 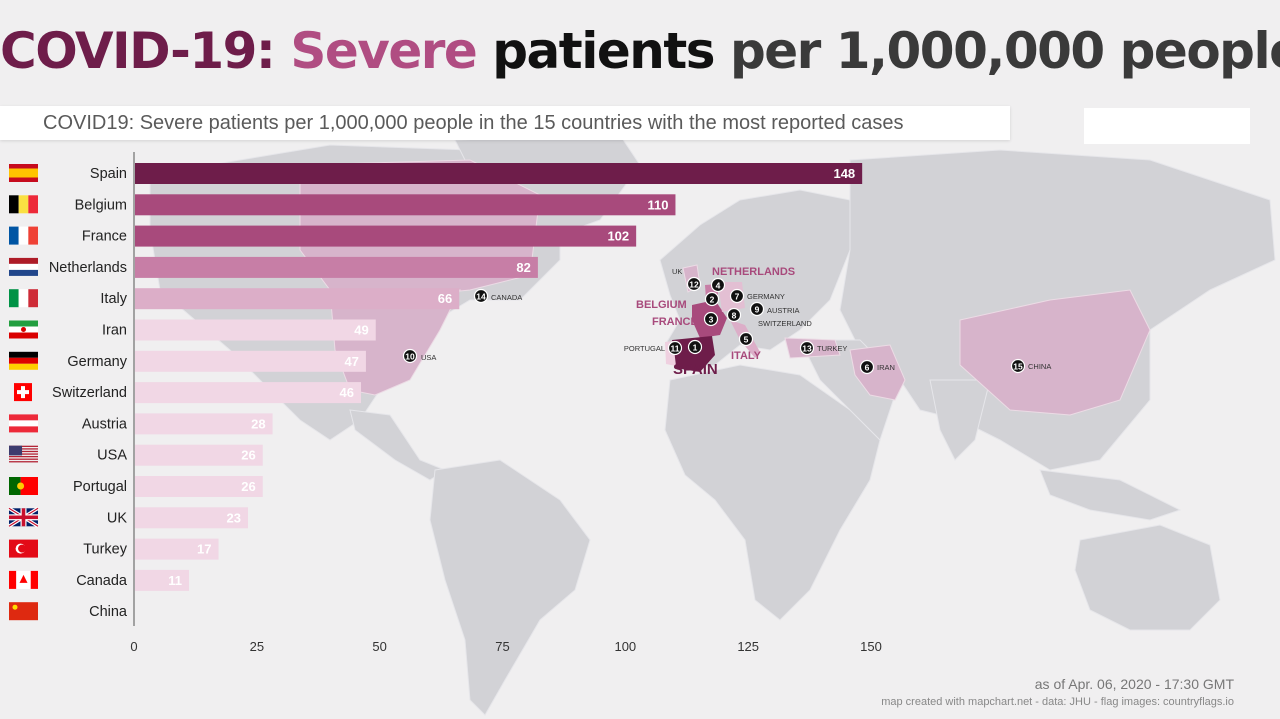 I want to click on title-severe: Severe, so click(x=384, y=51).